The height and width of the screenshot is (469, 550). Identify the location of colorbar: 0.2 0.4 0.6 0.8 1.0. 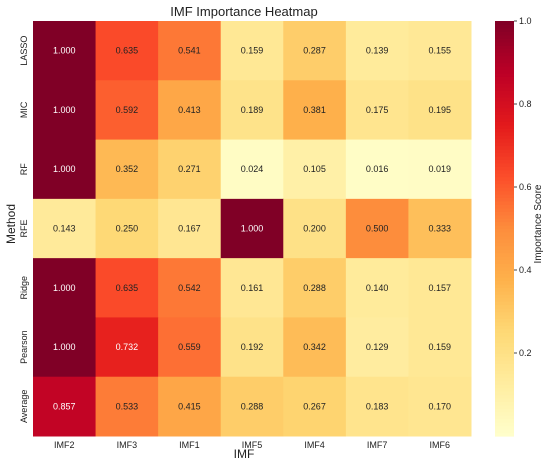
(513, 226).